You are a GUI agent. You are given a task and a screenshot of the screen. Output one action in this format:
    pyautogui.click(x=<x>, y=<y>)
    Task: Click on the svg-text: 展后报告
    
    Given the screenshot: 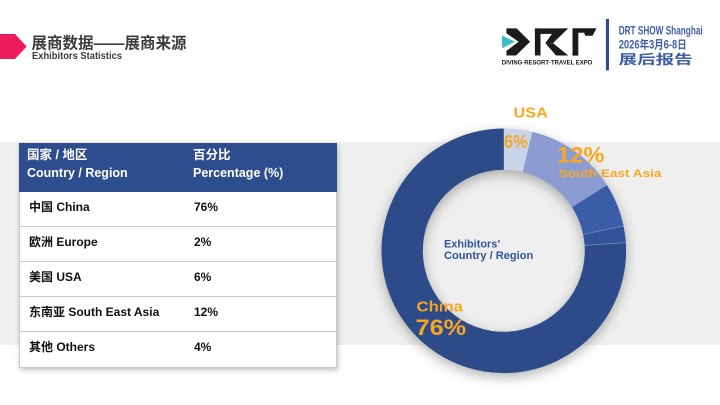 What is the action you would take?
    pyautogui.click(x=656, y=58)
    